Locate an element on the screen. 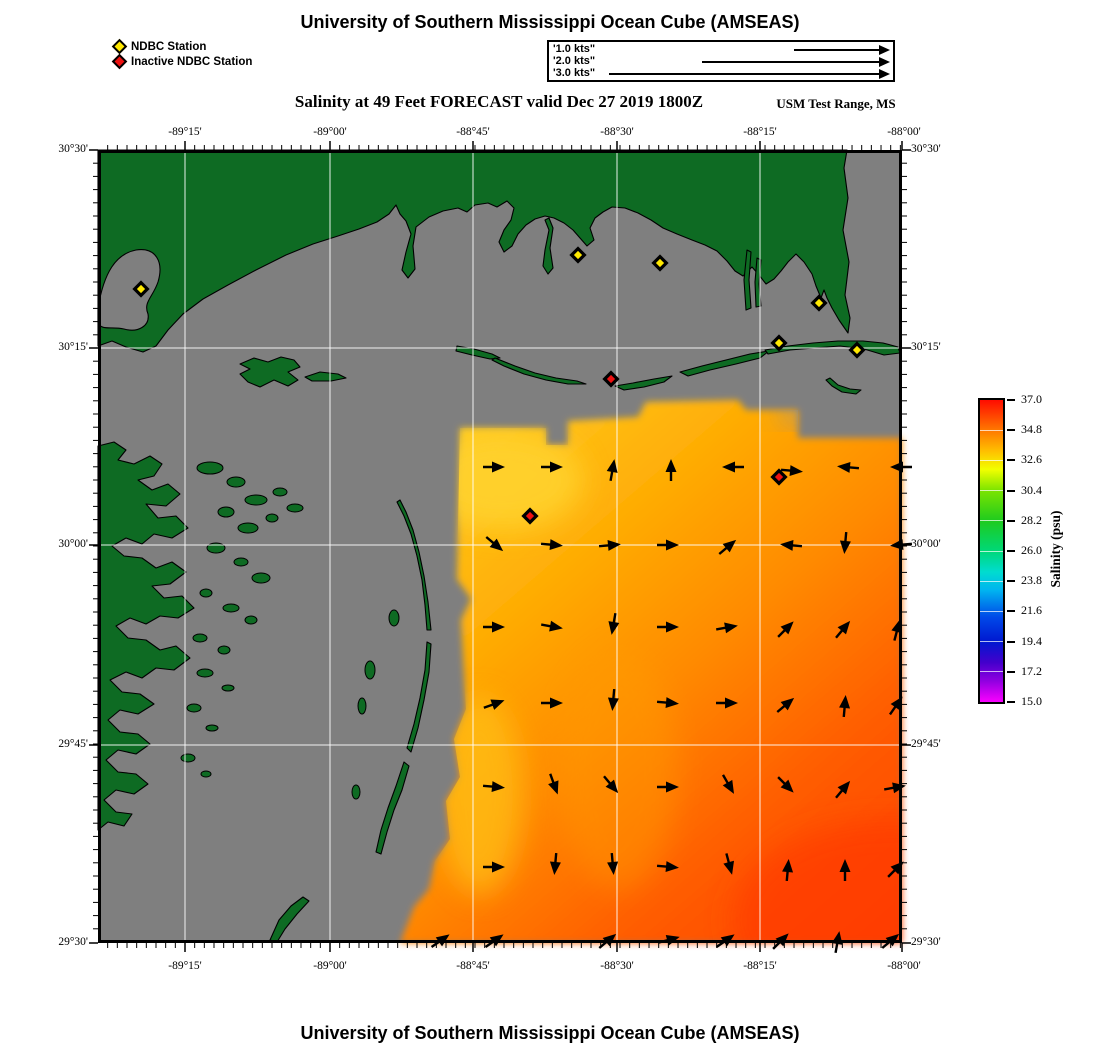  x-axis-label-top: -88°15' is located at coordinates (760, 132).